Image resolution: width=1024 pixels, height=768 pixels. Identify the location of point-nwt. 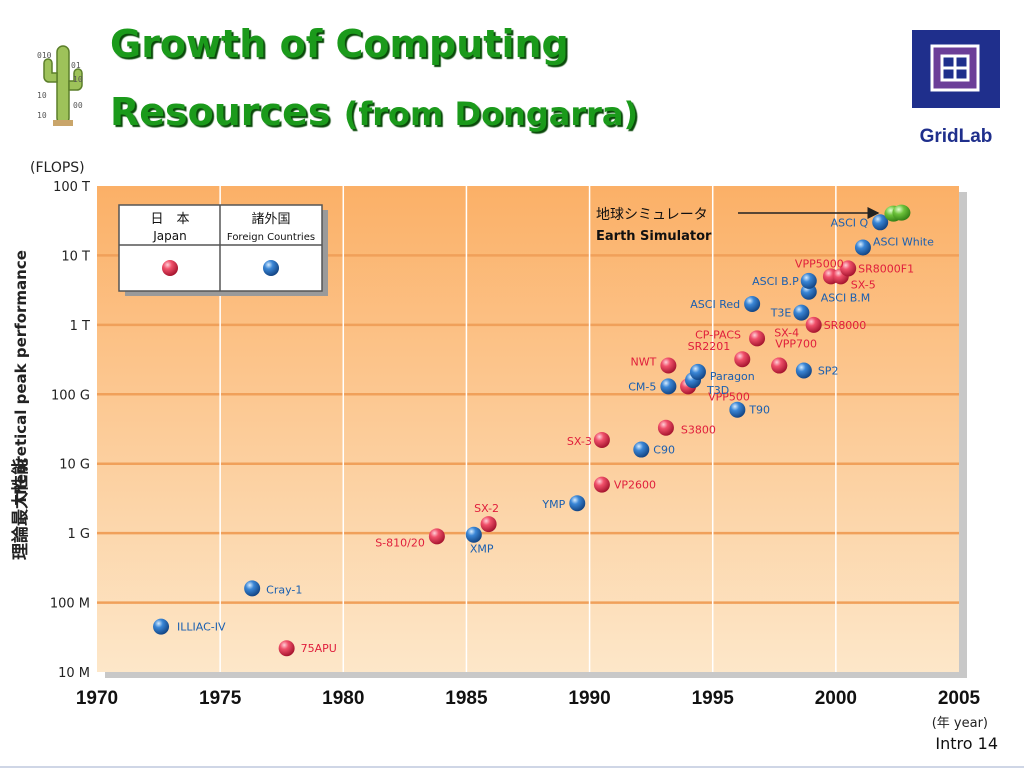
(668, 365).